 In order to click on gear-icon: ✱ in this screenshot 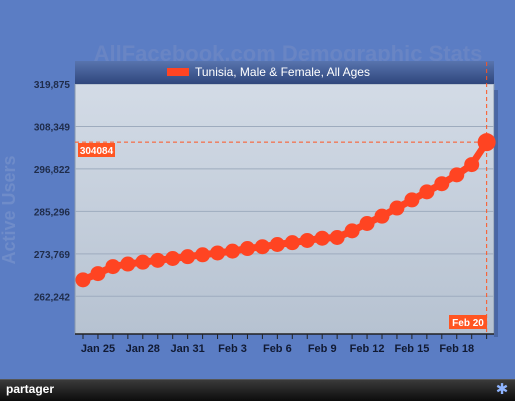, I will do `click(502, 389)`.